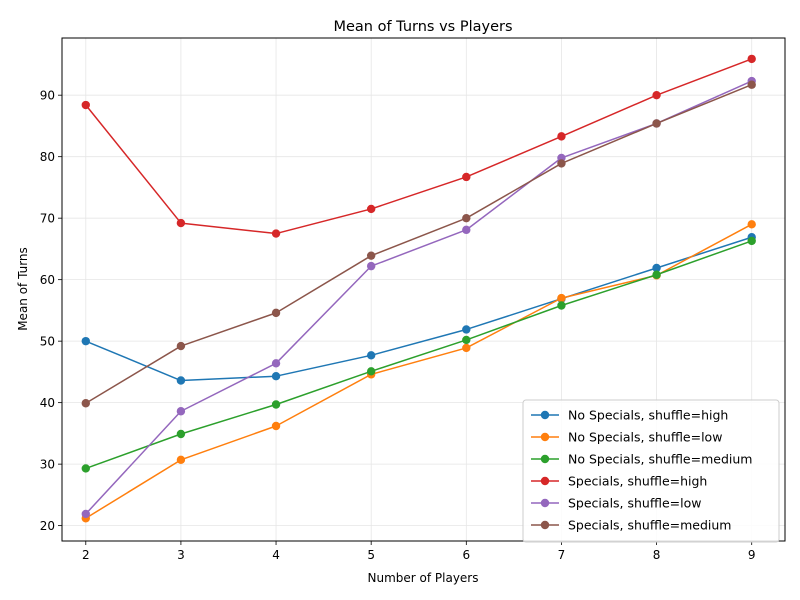 The image size is (800, 600). What do you see at coordinates (562, 555) in the screenshot?
I see `x-tick-label: 7` at bounding box center [562, 555].